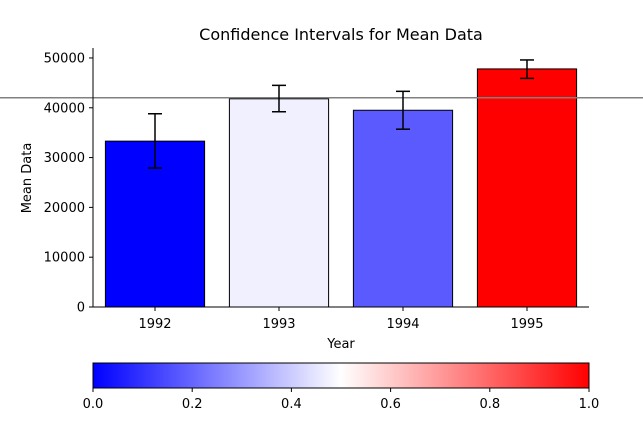  What do you see at coordinates (340, 344) in the screenshot?
I see `x-axis-label: Year` at bounding box center [340, 344].